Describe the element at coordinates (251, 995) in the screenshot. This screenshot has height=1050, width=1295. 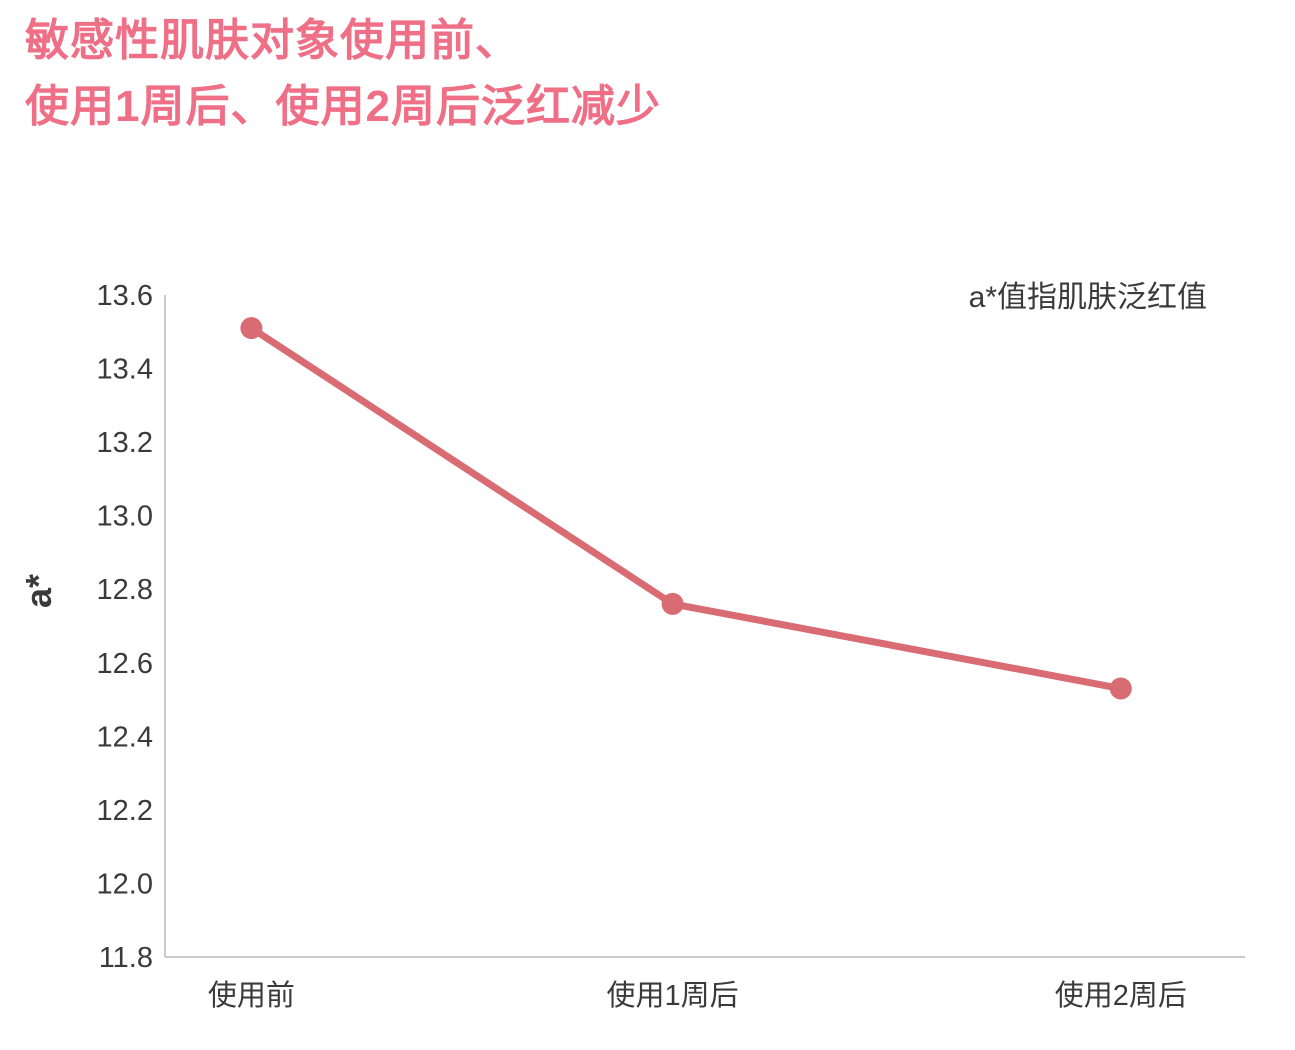
I see `x-tick-label: 使用前` at that location.